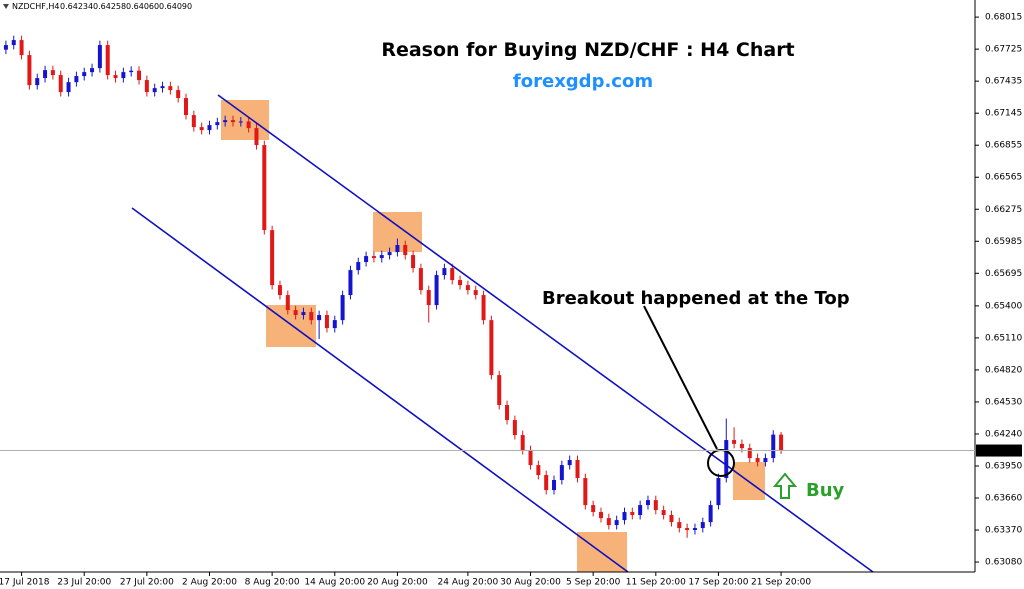 Image resolution: width=1024 pixels, height=589 pixels. What do you see at coordinates (1003, 338) in the screenshot?
I see `y-tick-label: 0.65110` at bounding box center [1003, 338].